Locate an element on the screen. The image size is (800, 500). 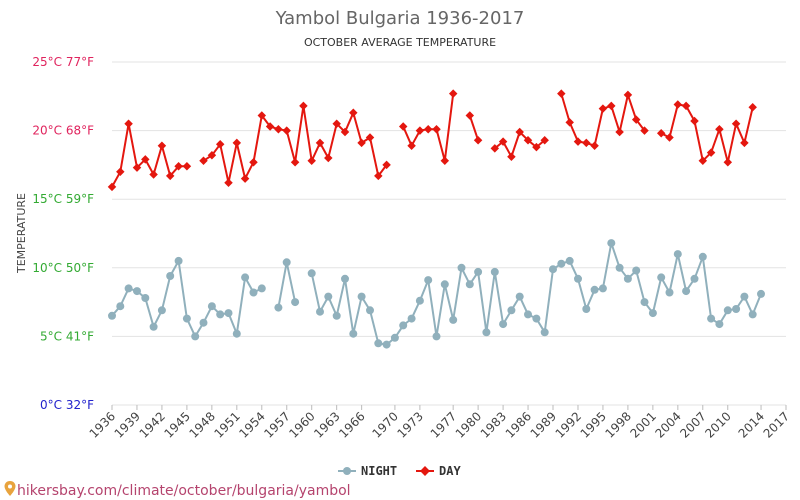
x-tick-label: 1973 is located at coordinates (409, 424).